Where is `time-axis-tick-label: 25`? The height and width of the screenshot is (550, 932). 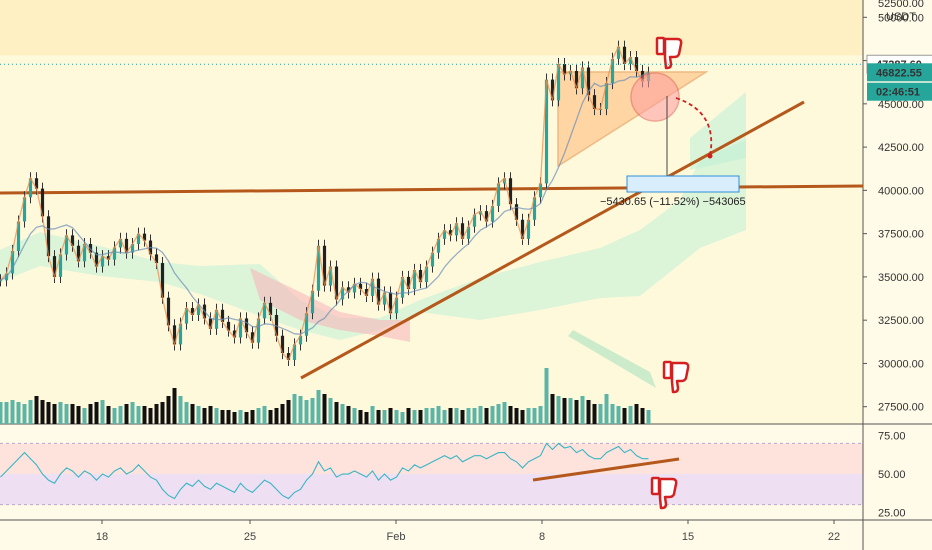
time-axis-tick-label: 25 is located at coordinates (250, 537).